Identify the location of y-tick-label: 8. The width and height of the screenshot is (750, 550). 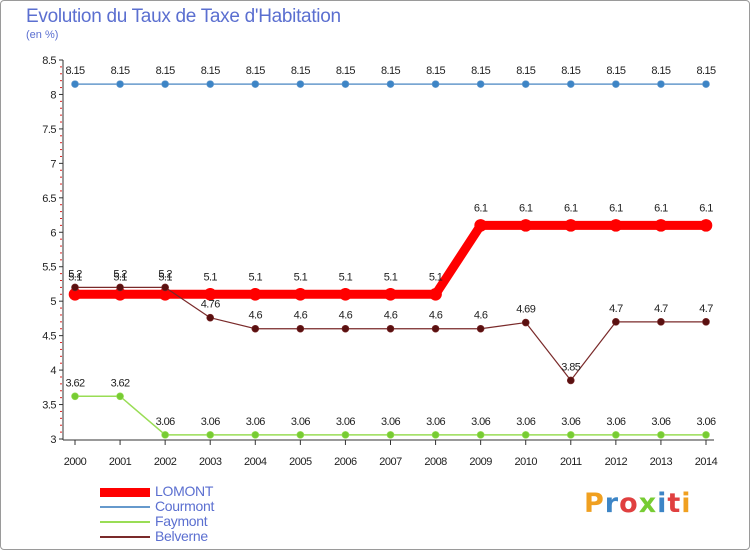
(53, 95).